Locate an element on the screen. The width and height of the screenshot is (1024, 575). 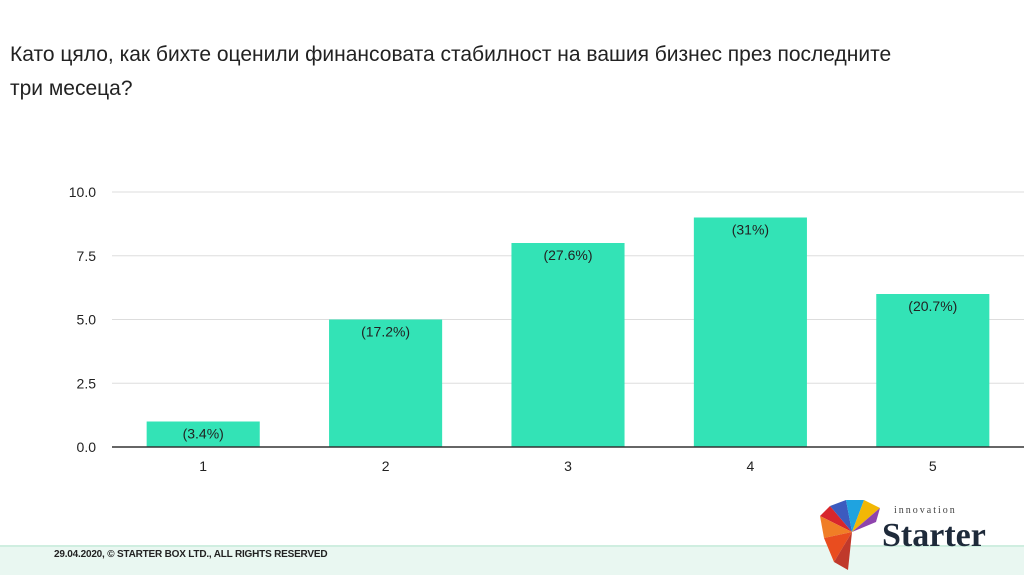
y-tick-label: 5.0 is located at coordinates (87, 320).